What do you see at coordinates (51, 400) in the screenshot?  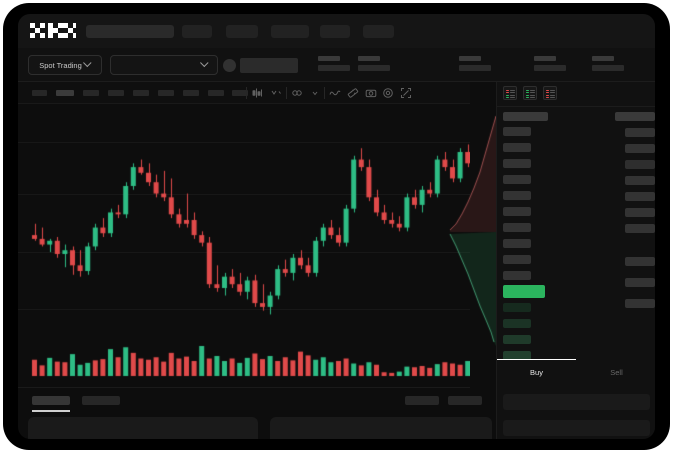 I see `tab-open-orders` at bounding box center [51, 400].